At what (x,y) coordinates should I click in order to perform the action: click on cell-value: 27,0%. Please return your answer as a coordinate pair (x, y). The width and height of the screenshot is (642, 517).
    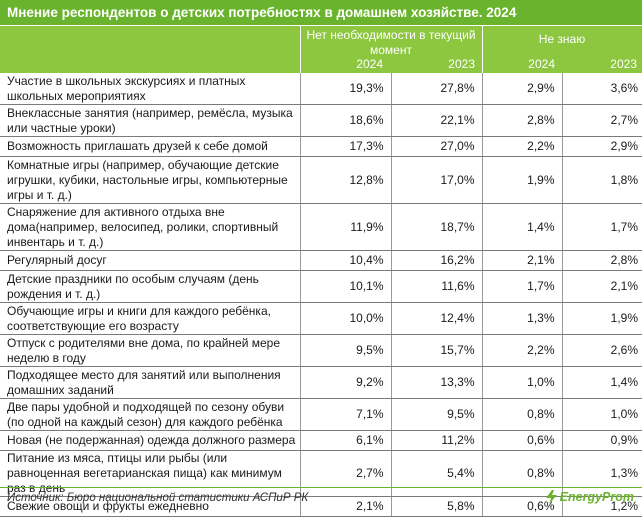
    Looking at the image, I should click on (437, 146).